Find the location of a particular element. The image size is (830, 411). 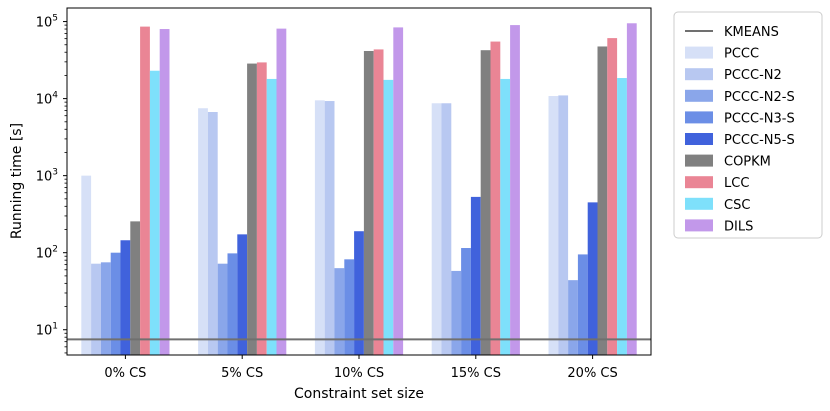

legend-swatch-csc is located at coordinates (699, 203).